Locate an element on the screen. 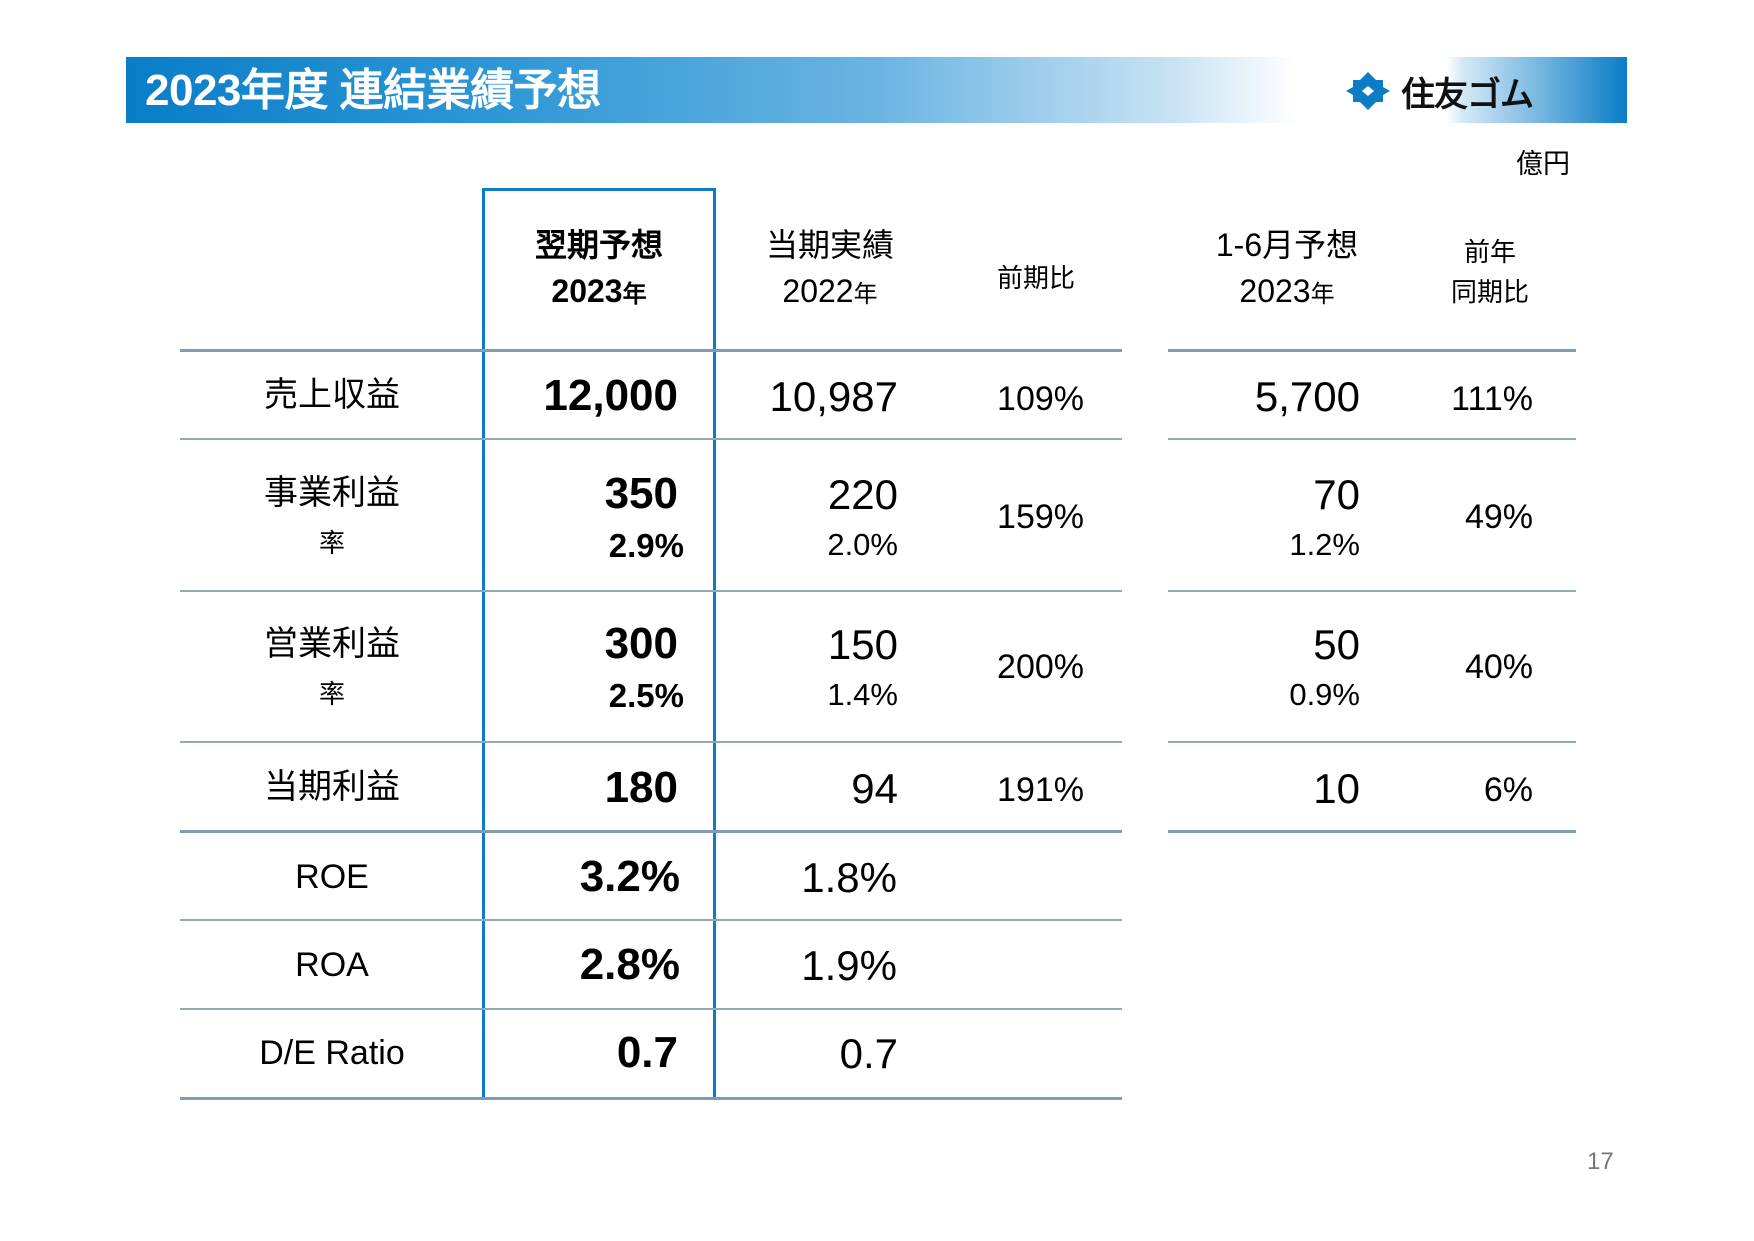  col-header-forecast: 翌期予想 2023年 is located at coordinates (599, 268).